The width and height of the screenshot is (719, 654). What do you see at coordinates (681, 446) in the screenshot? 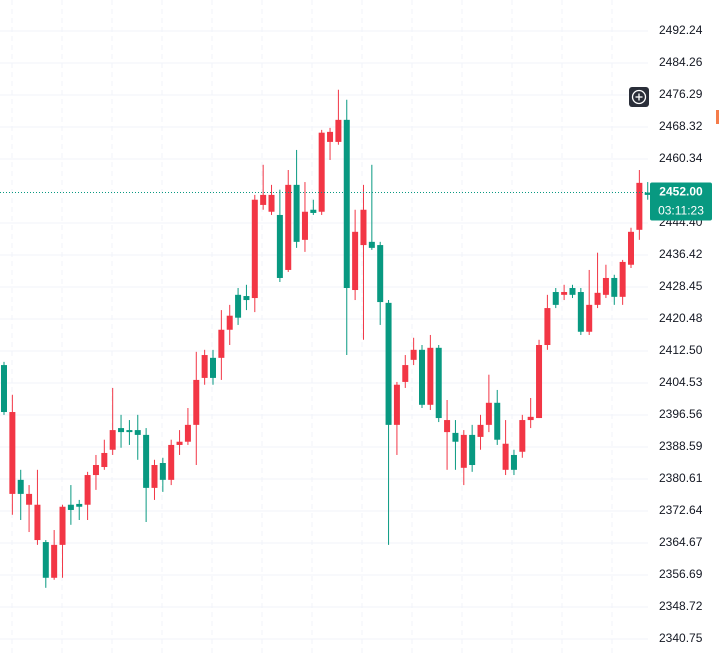
I see `y-tick-label: 2388.59` at bounding box center [681, 446].